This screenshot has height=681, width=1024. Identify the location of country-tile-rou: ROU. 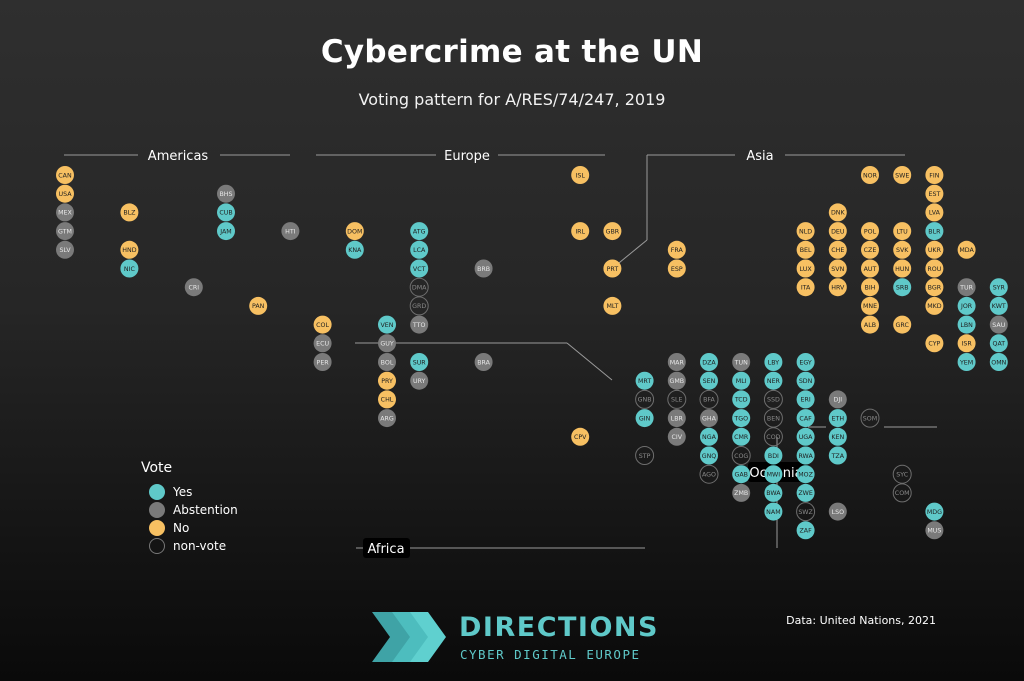
(934, 268).